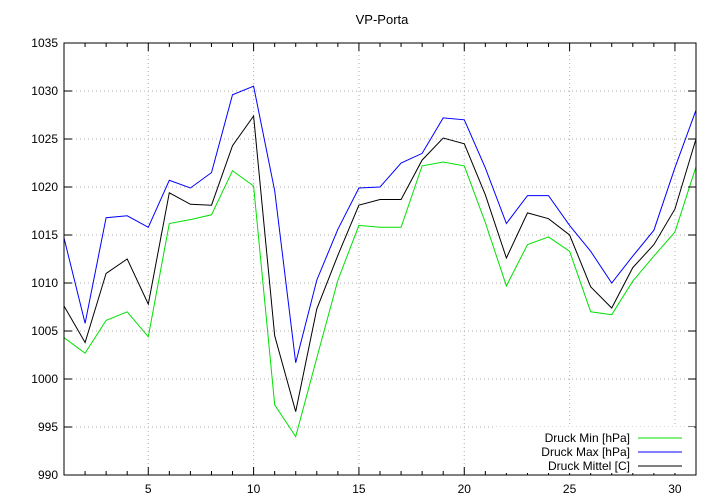  I want to click on x-tick-label: 30, so click(675, 489).